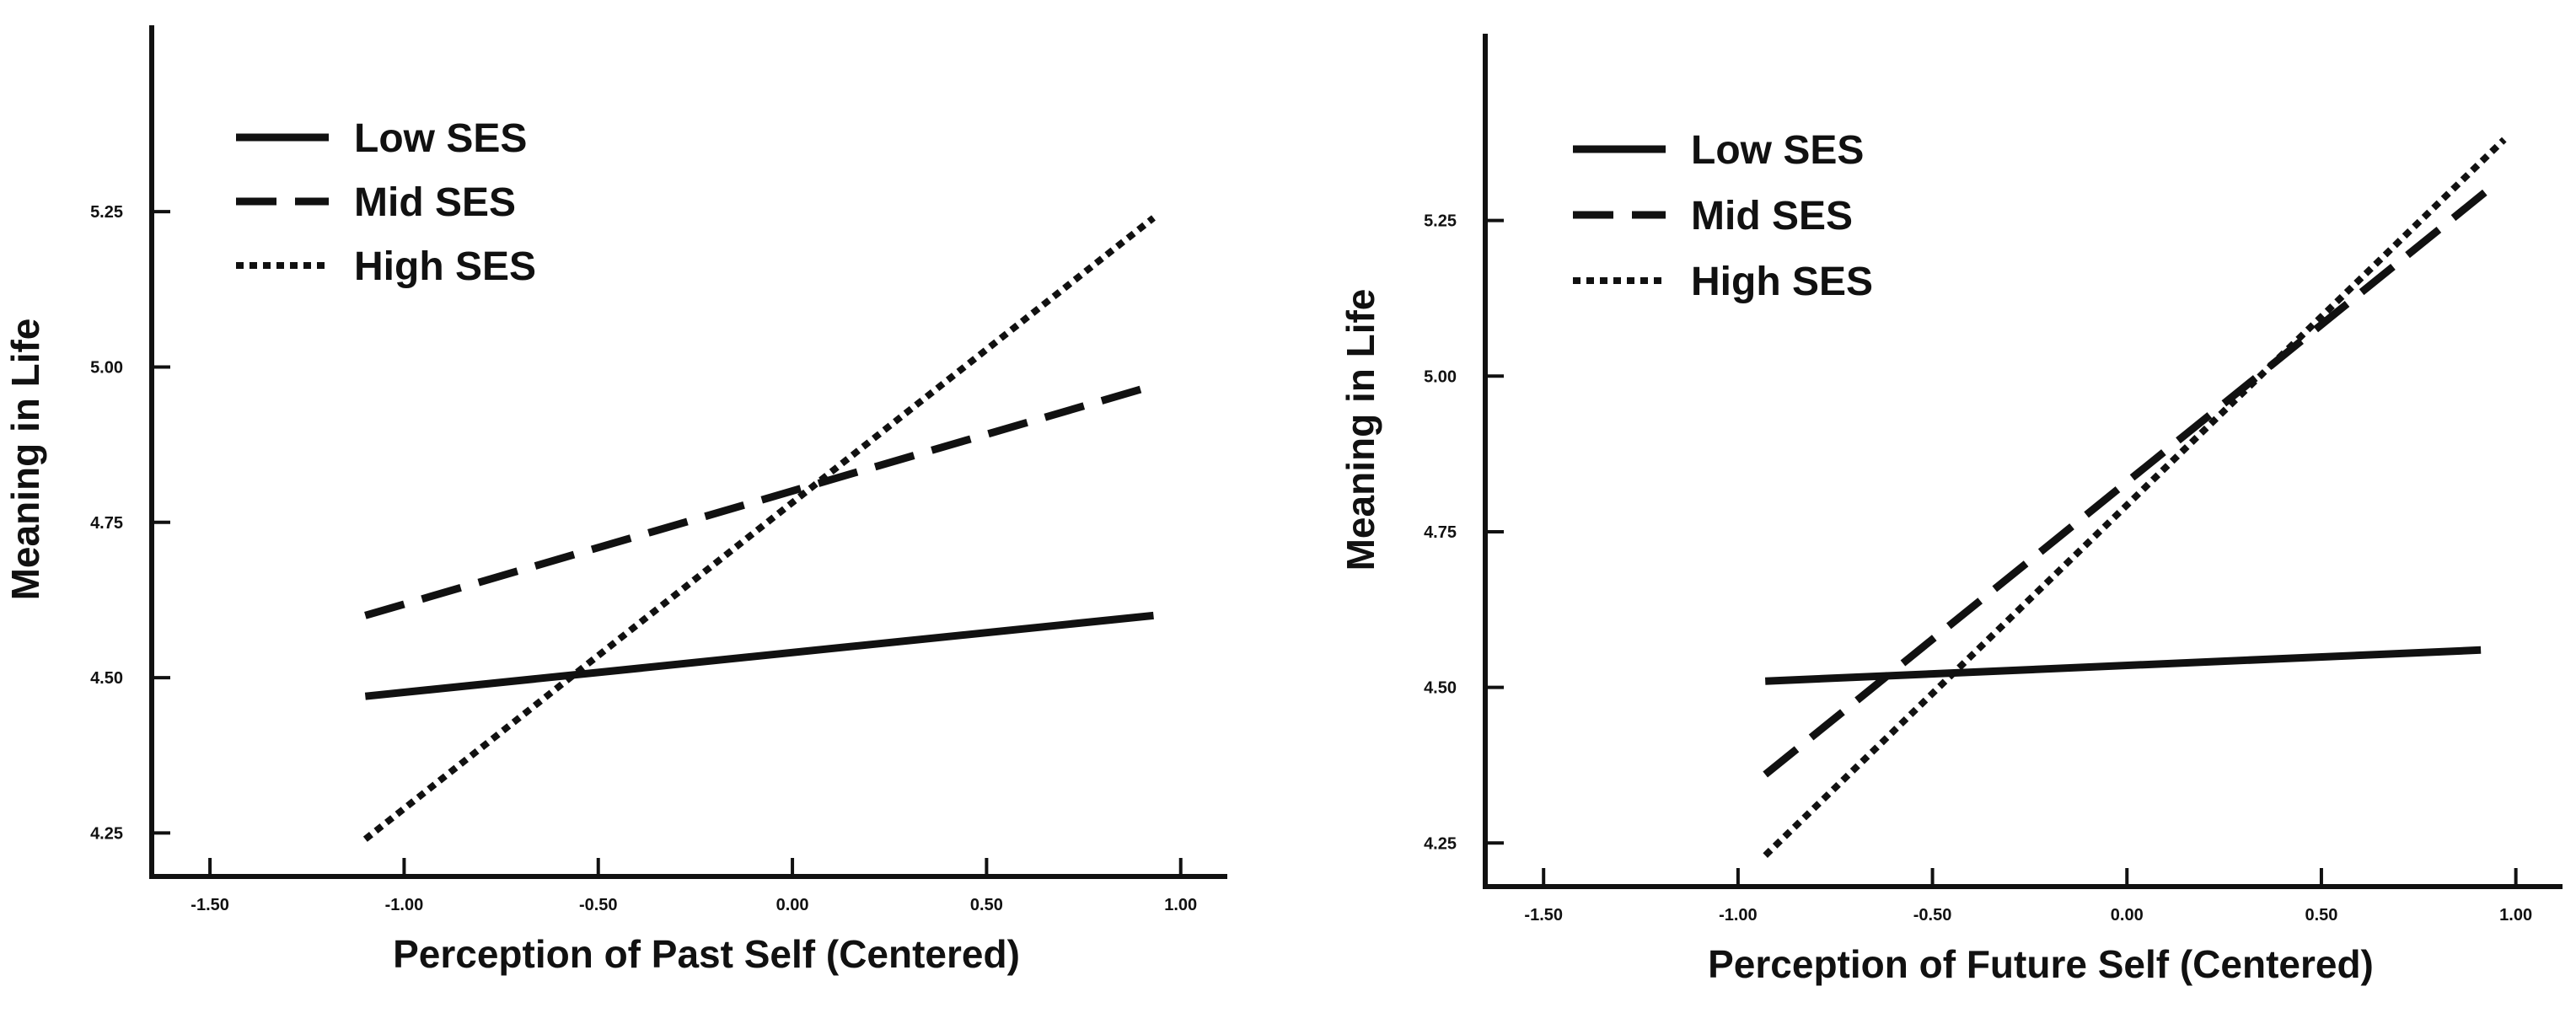 This screenshot has height=1013, width=2576. Describe the element at coordinates (2041, 964) in the screenshot. I see `x-axis-title: Perception of Future Self (Centered)` at that location.